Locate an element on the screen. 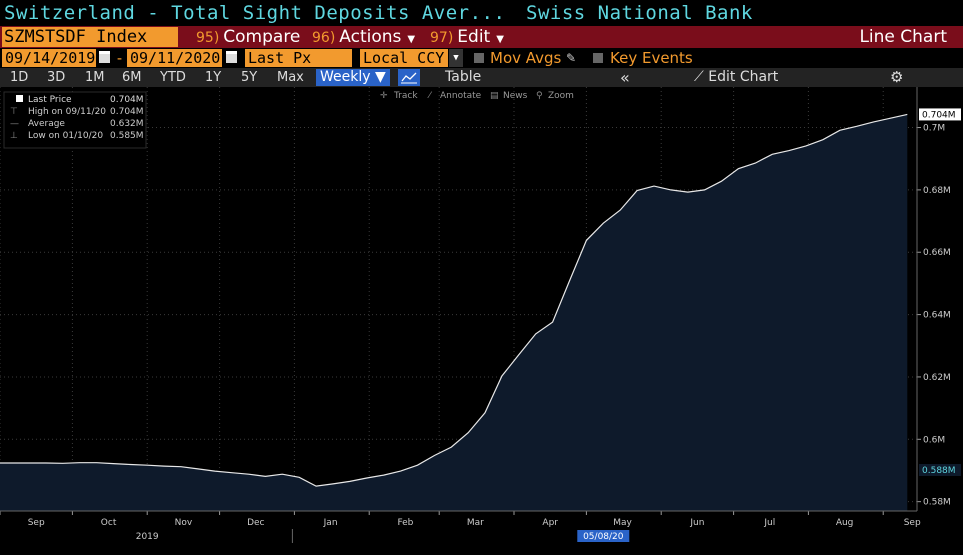  x-tick-label: Nov is located at coordinates (184, 523).